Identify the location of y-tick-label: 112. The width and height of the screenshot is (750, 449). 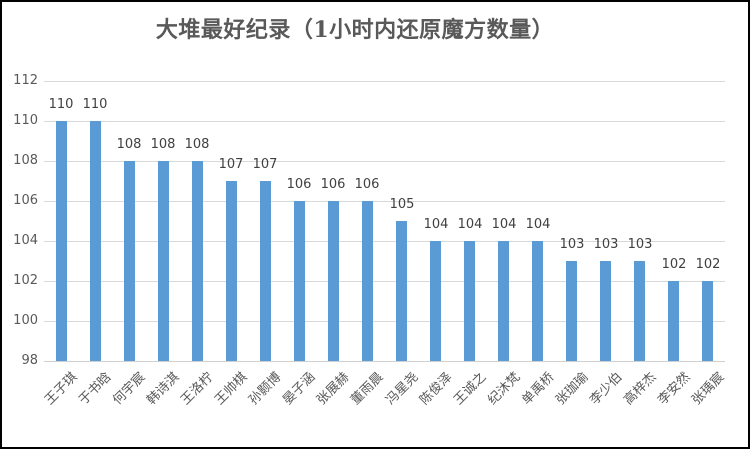
(25, 80).